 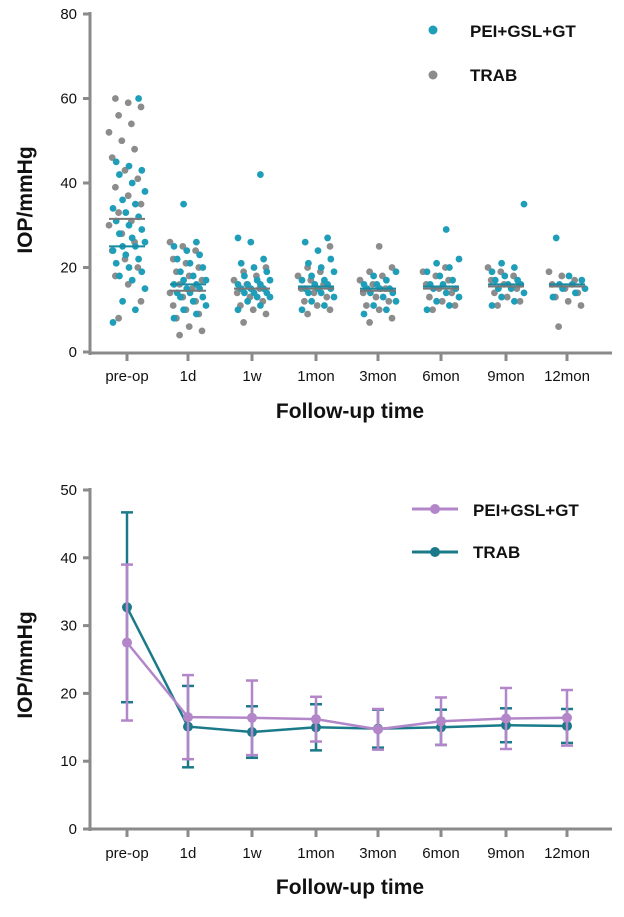 What do you see at coordinates (433, 75) in the screenshot?
I see `legend-marker-trab` at bounding box center [433, 75].